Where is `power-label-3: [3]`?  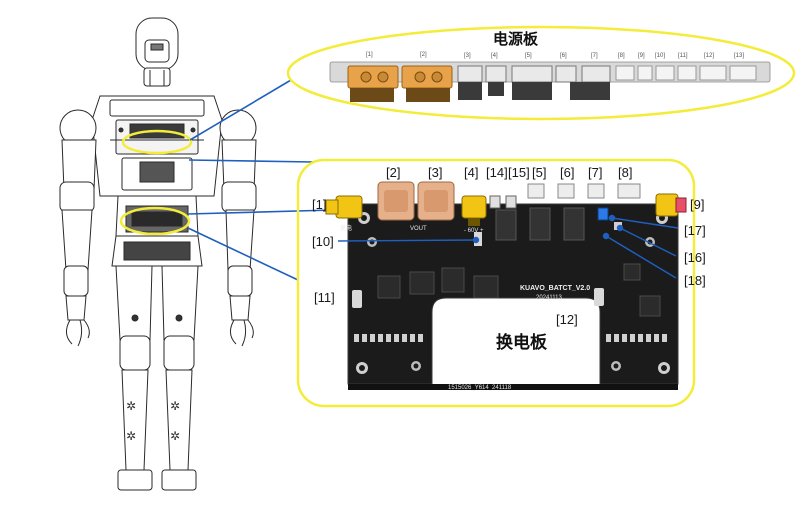 power-label-3: [3] is located at coordinates (467, 56).